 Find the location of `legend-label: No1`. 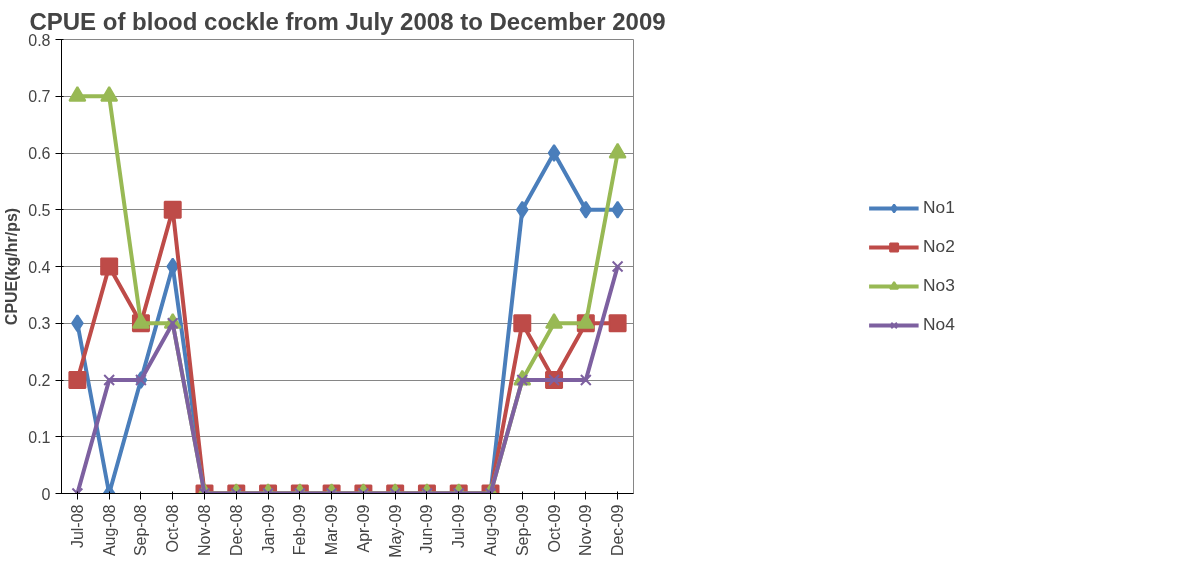

legend-label: No1 is located at coordinates (939, 207).